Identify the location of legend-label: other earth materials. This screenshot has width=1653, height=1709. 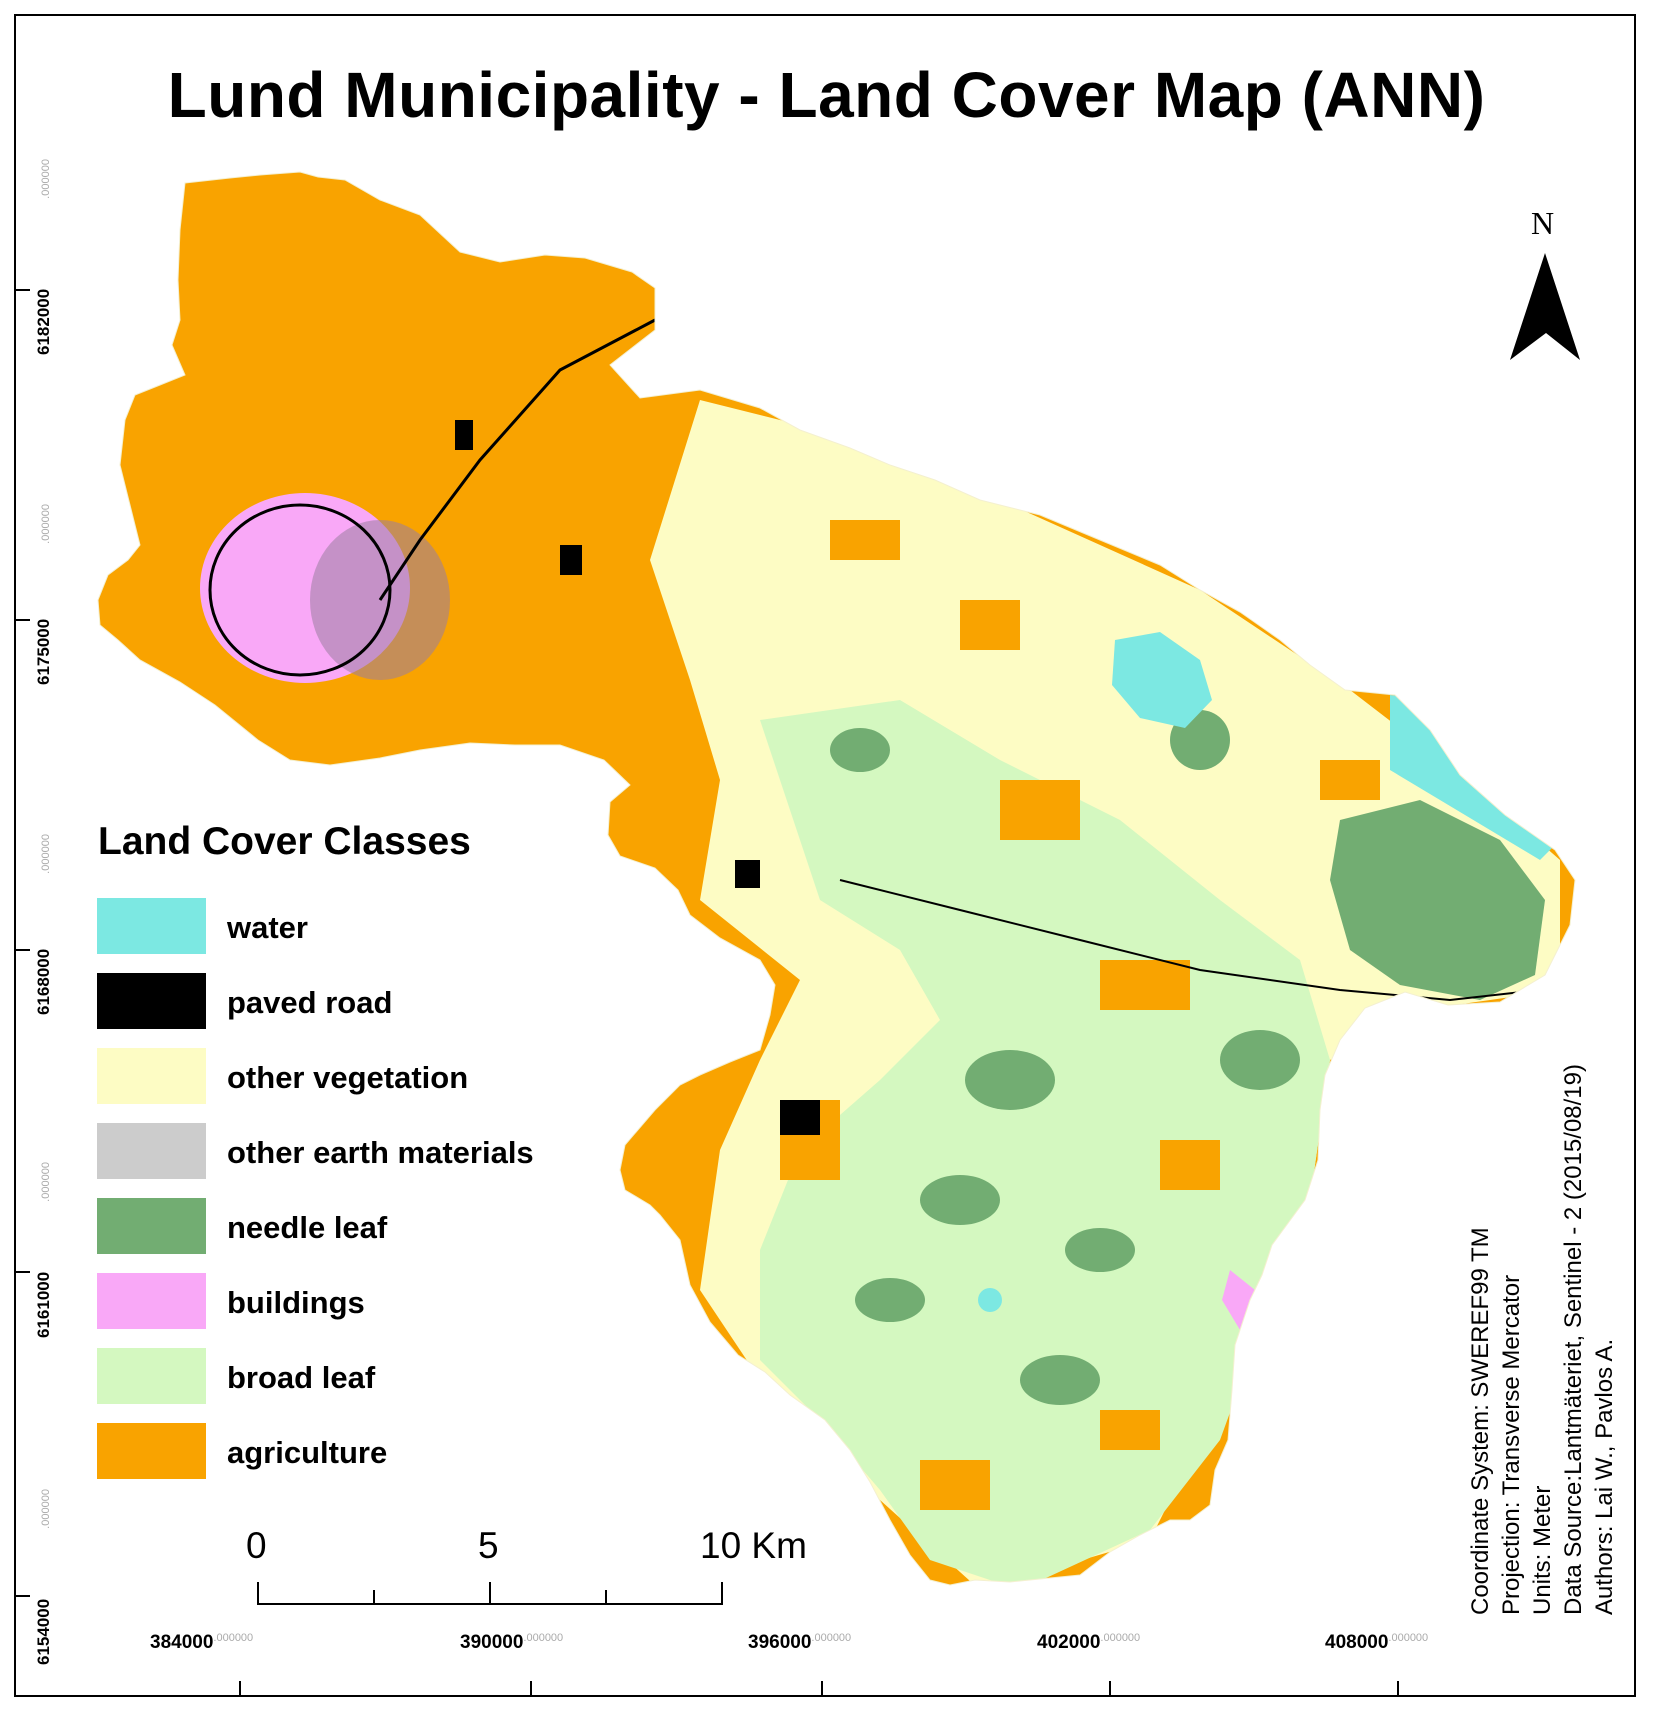
(380, 1152).